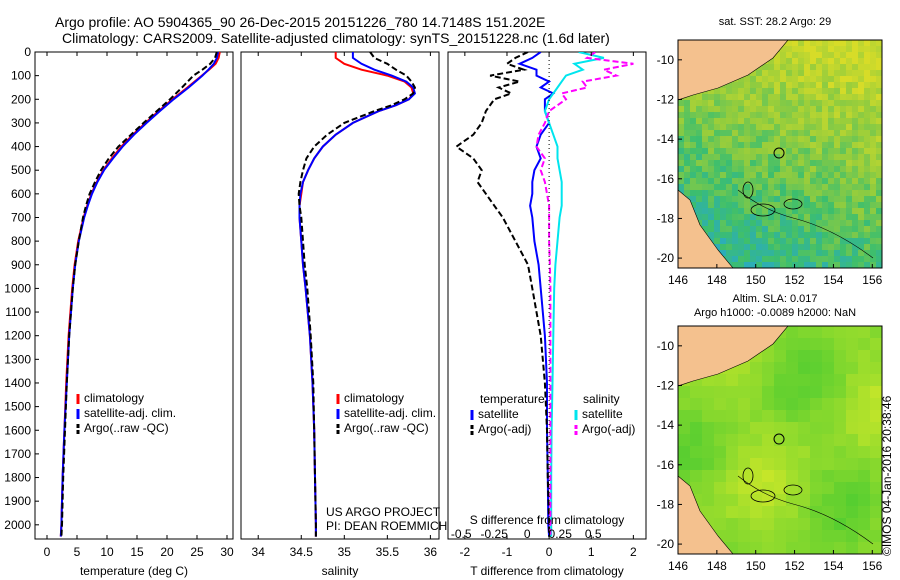 This screenshot has width=900, height=580. I want to click on depth-tick-label: 1400, so click(17, 383).